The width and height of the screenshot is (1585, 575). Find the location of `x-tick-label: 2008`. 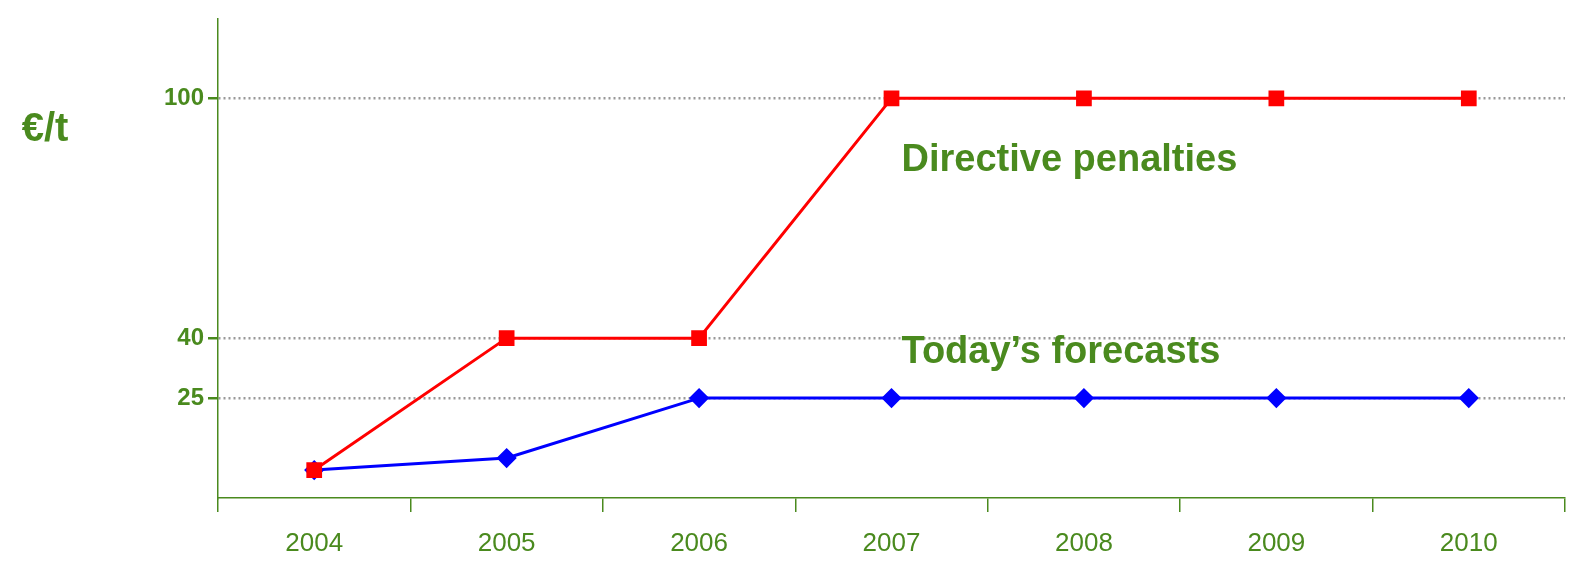

x-tick-label: 2008 is located at coordinates (1084, 541).